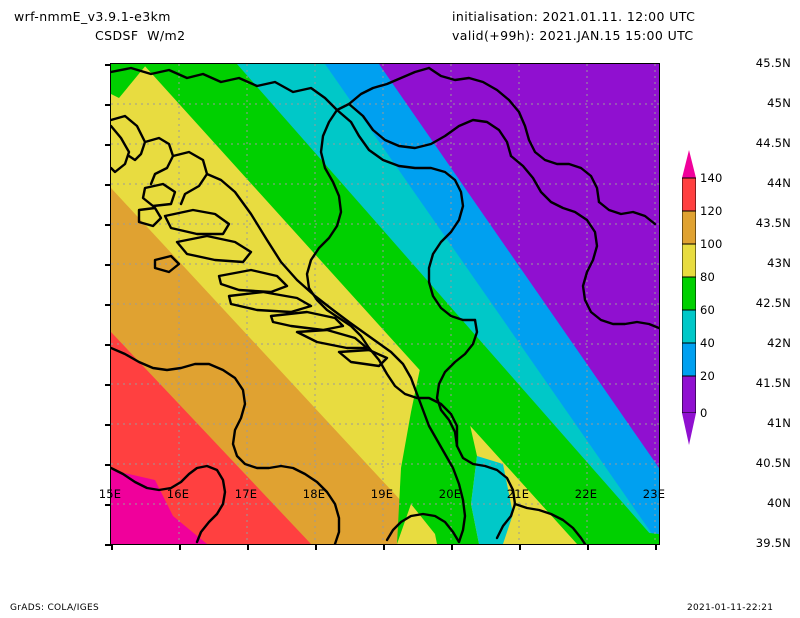 The height and width of the screenshot is (618, 800). Describe the element at coordinates (711, 211) in the screenshot. I see `colorbar-label-120: 120` at that location.